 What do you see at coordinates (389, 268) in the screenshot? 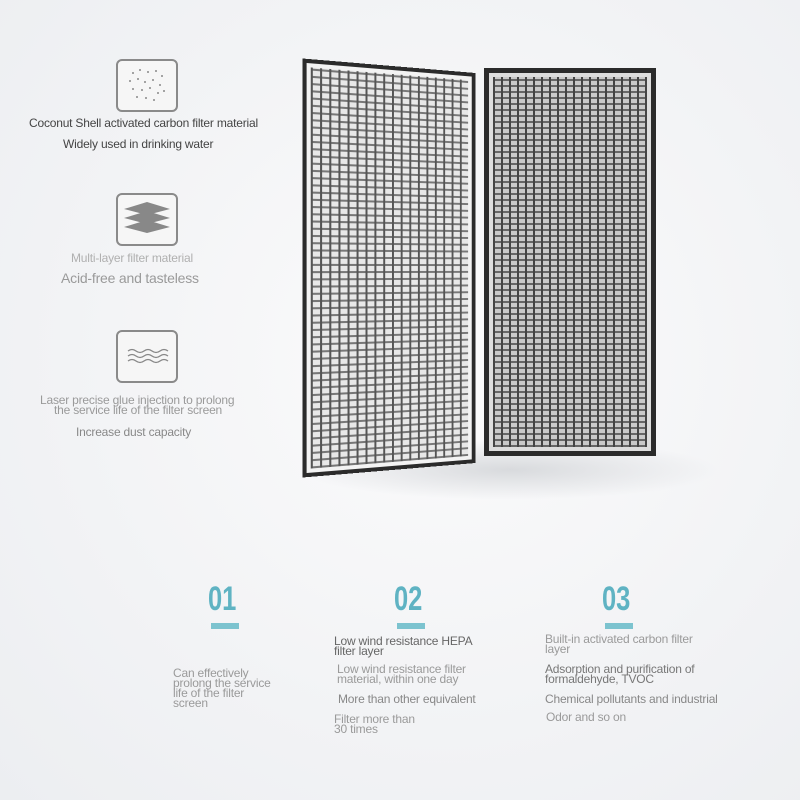
I see `hepa-filter-front` at bounding box center [389, 268].